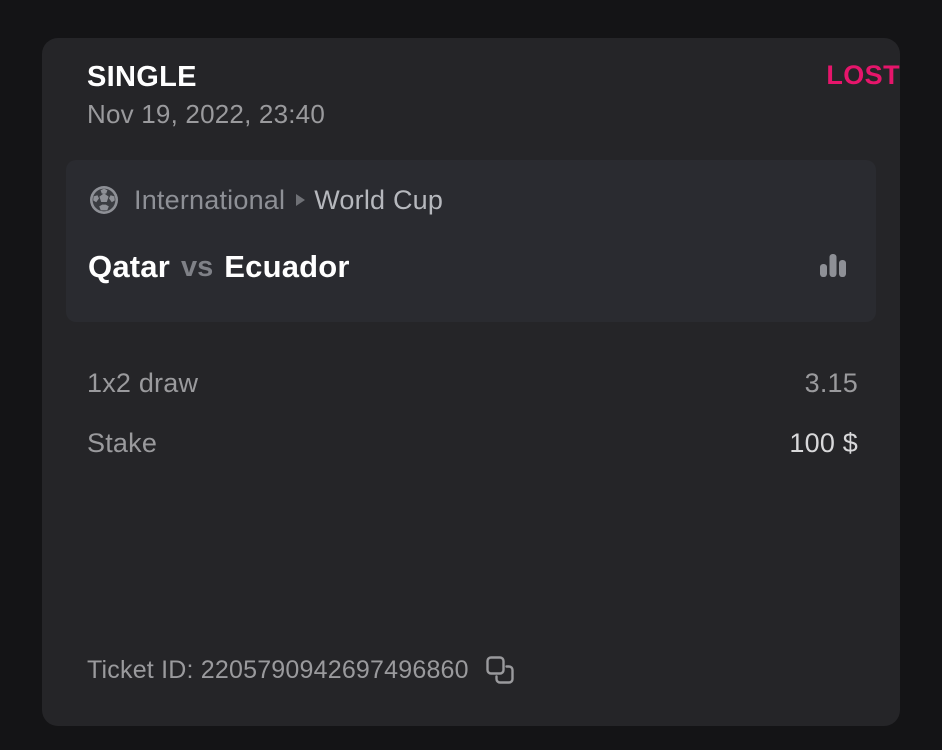 Image resolution: width=942 pixels, height=750 pixels. I want to click on chevron-right-icon, so click(301, 200).